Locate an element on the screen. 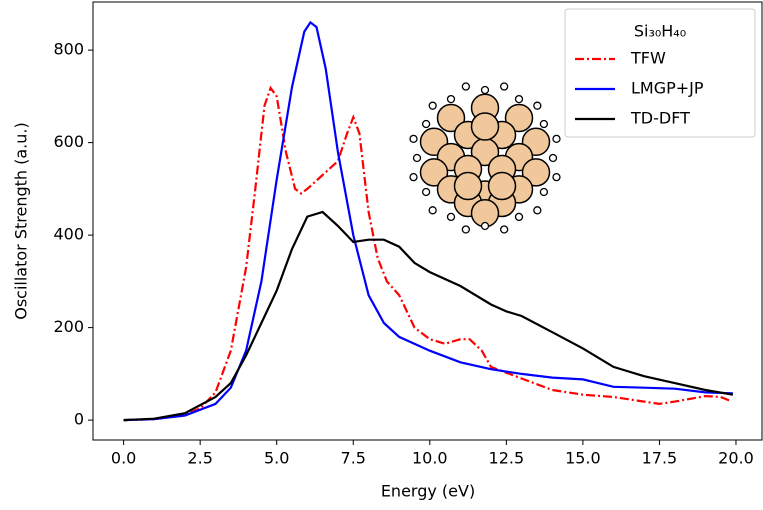 The height and width of the screenshot is (510, 763). x-tick-label: 20.0 is located at coordinates (736, 458).